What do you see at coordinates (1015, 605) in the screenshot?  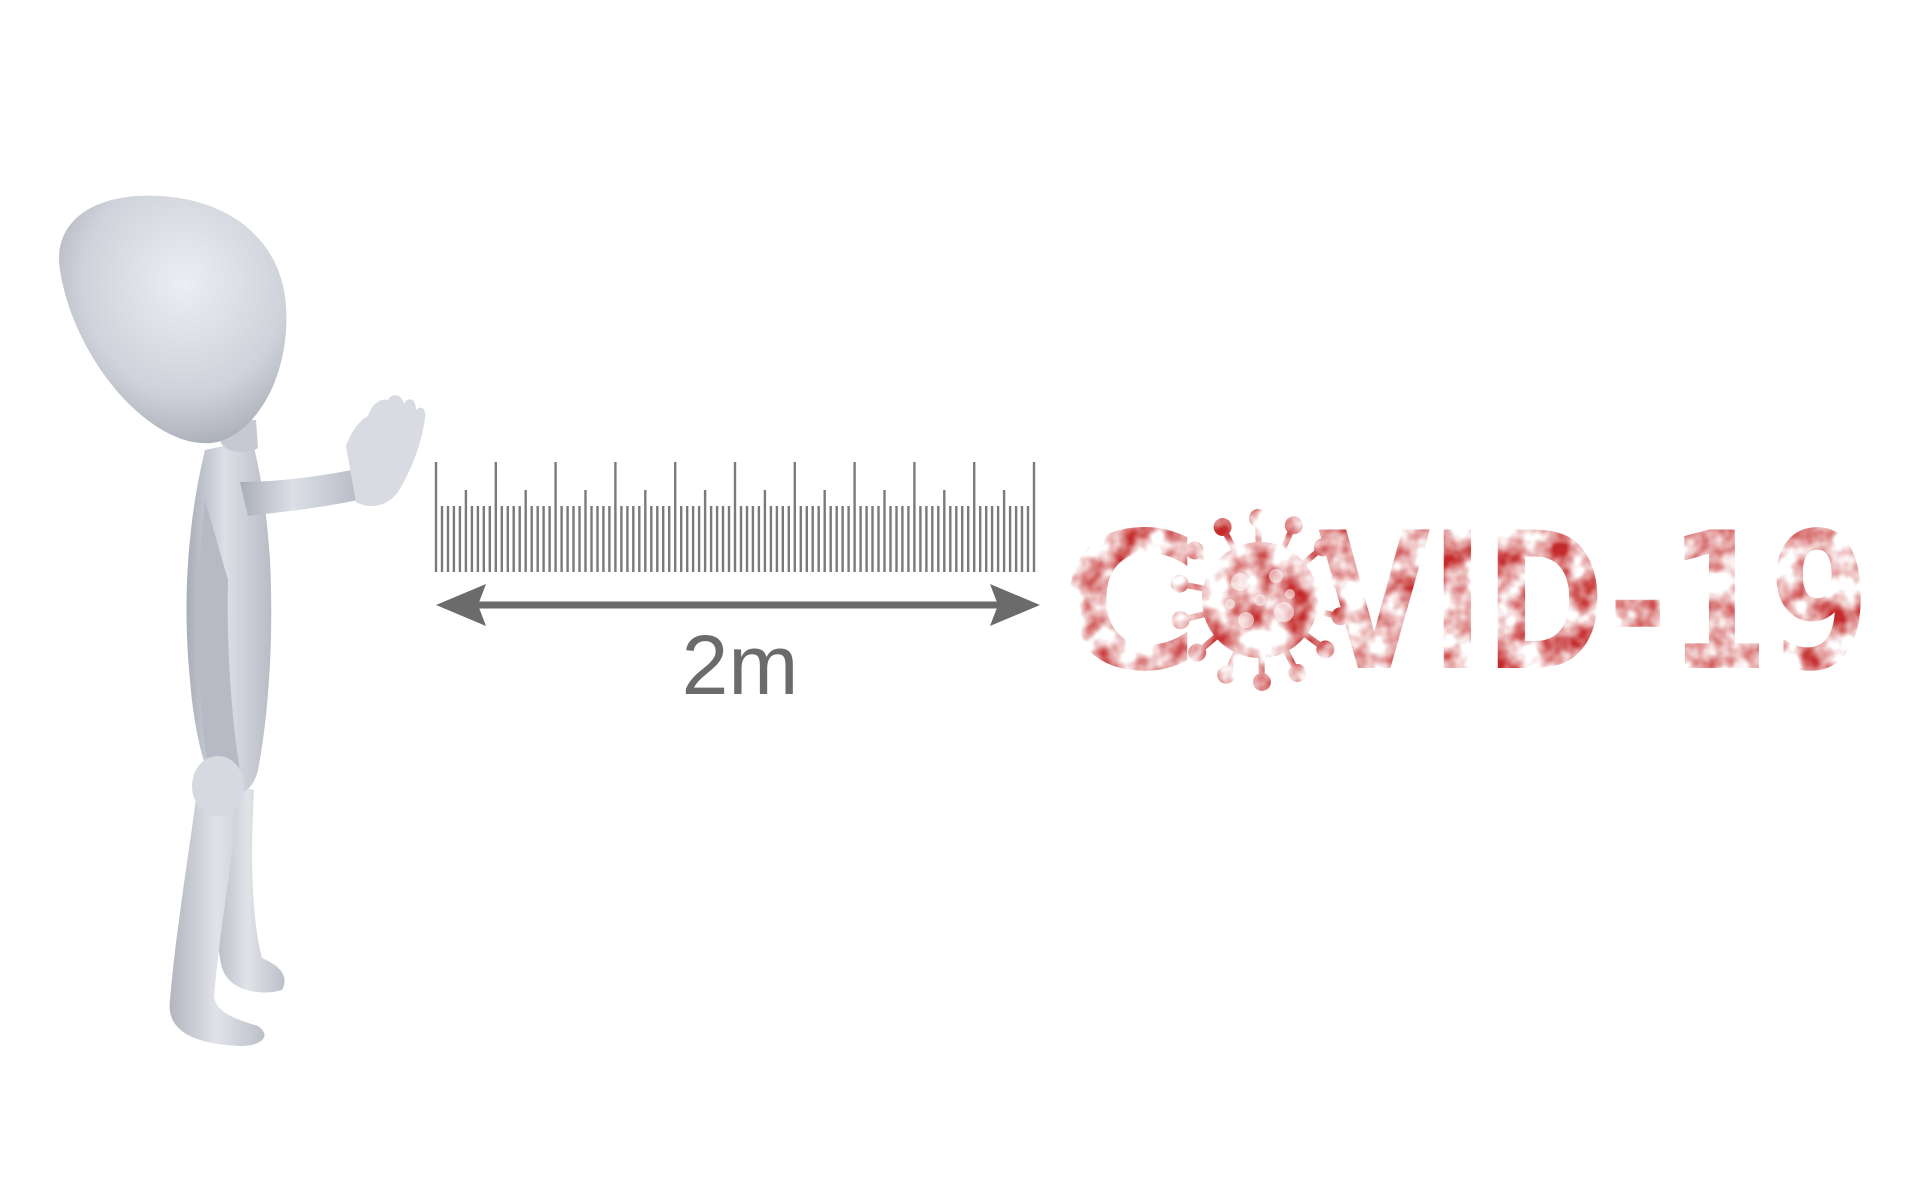 I see `arrow-head-right-icon` at bounding box center [1015, 605].